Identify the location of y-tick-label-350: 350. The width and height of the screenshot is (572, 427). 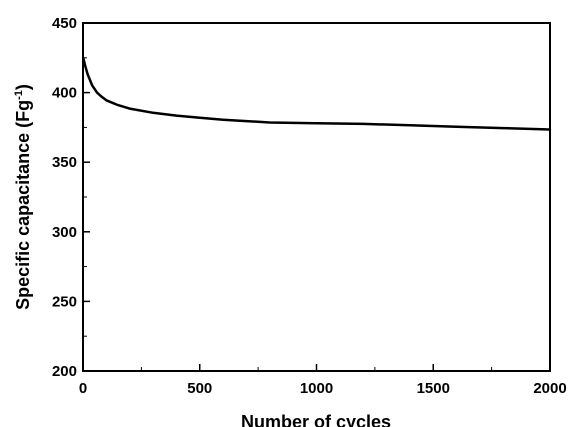
(64, 162).